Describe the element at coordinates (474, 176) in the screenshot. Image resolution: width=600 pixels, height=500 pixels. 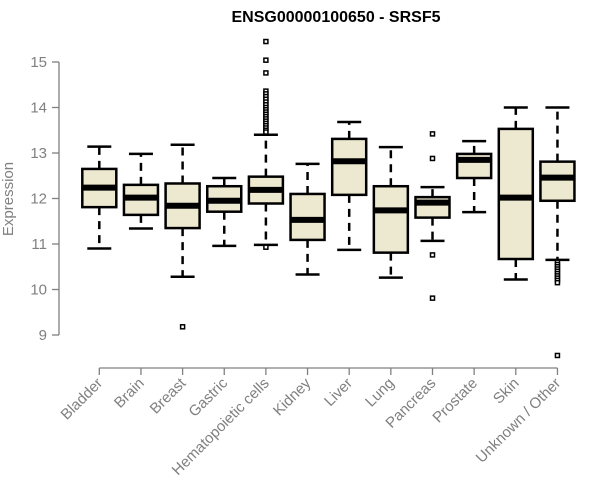
I see `box-group-prostate` at that location.